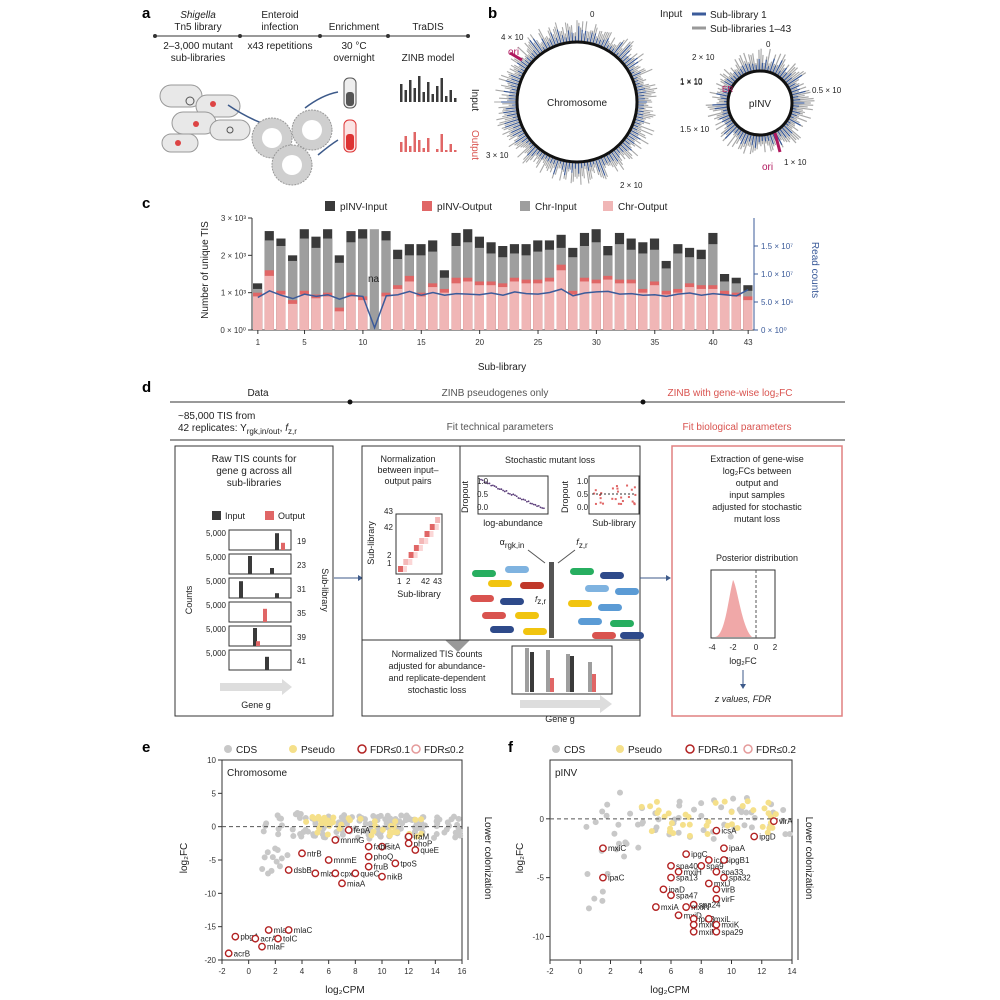  What do you see at coordinates (557, 602) in the screenshot?
I see `mutant-cells` at bounding box center [557, 602].